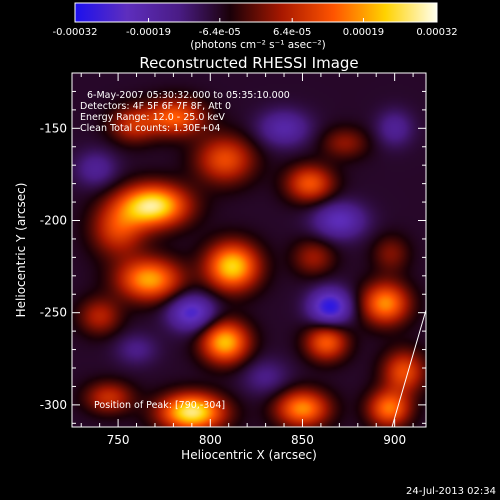  I want to click on colorbar-tick-label: -0.00032, so click(75, 32).